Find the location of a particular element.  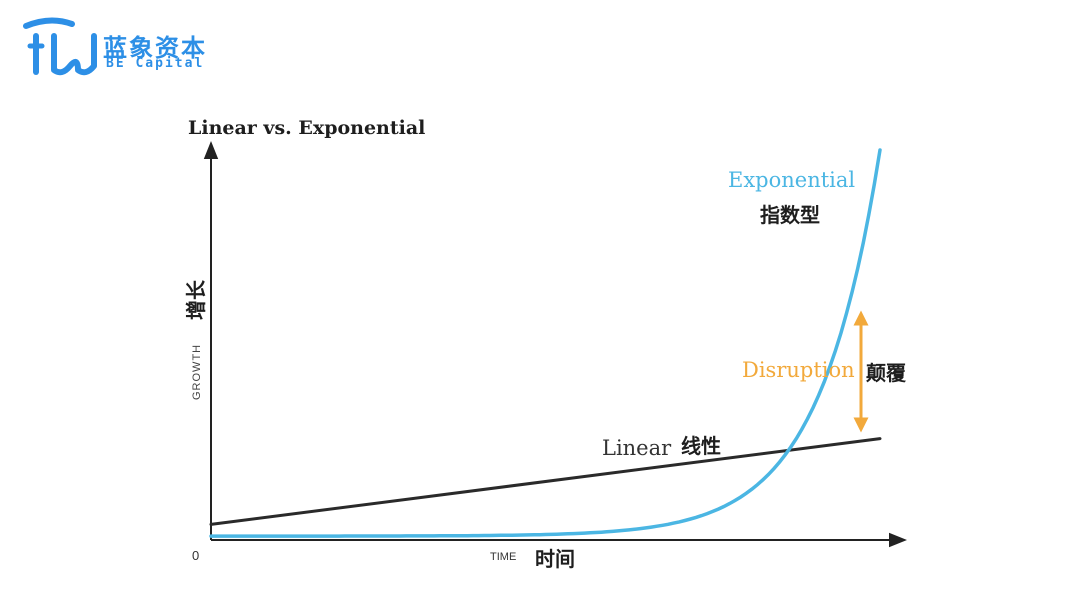

series-exponential-label-cn: 指数型 is located at coordinates (790, 215).